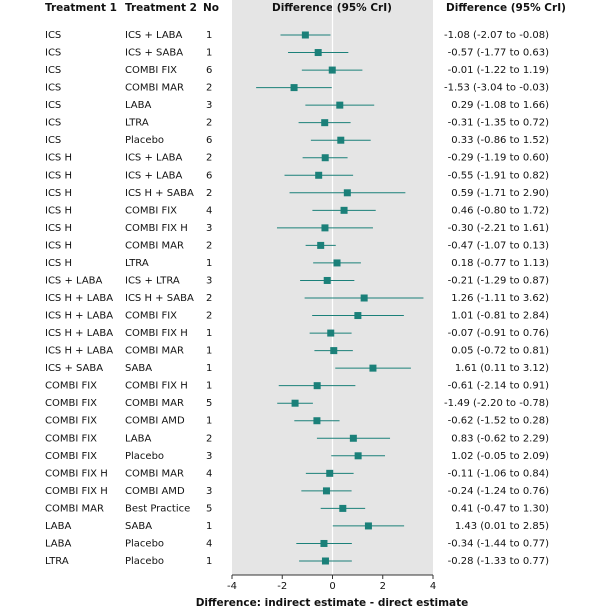 Image resolution: width=594 pixels, height=613 pixels. What do you see at coordinates (500, 508) in the screenshot?
I see `estimate-label: 0.41 (-0.47 to 1.30)` at bounding box center [500, 508].